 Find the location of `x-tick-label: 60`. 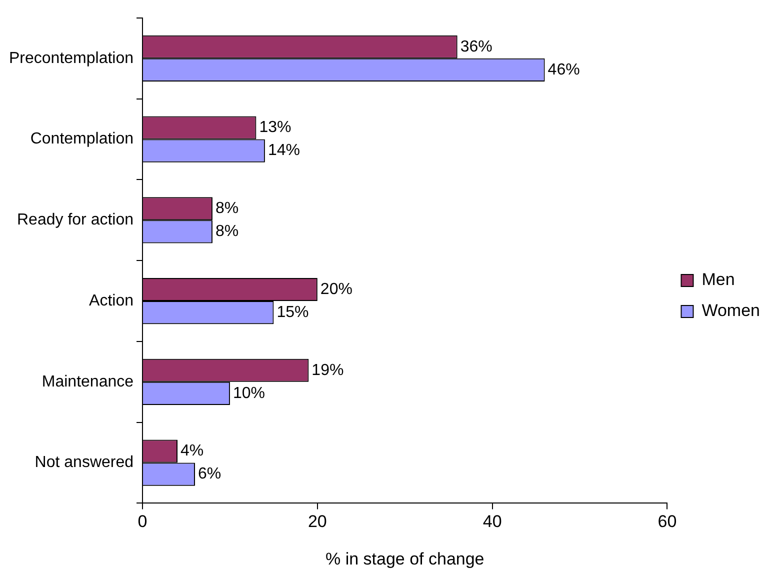

x-tick-label: 60 is located at coordinates (667, 522).